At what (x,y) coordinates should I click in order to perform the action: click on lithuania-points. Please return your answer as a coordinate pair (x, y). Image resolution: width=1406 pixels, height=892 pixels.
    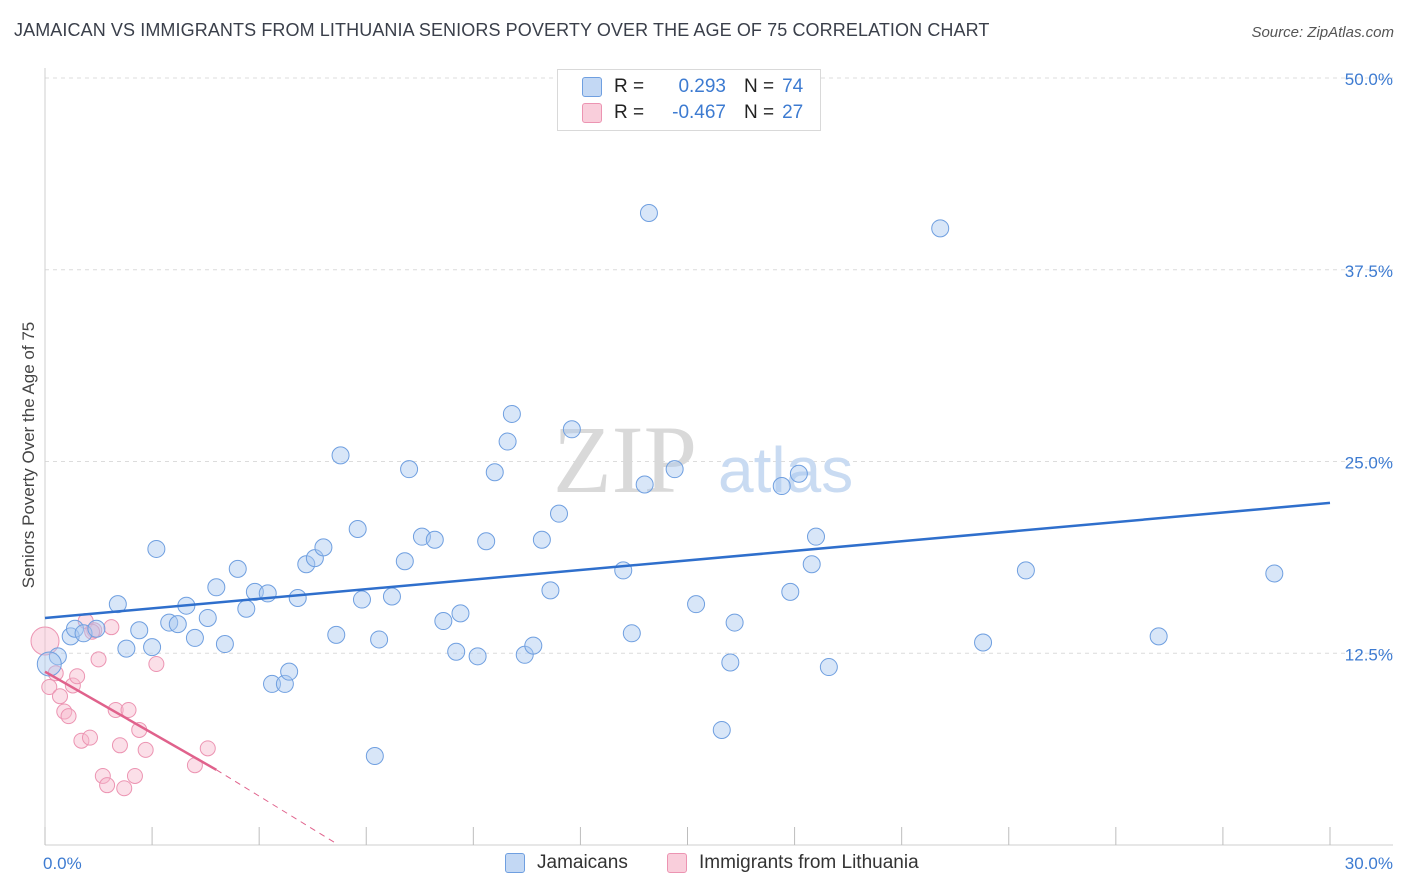
    Looking at the image, I should click on (123, 705).